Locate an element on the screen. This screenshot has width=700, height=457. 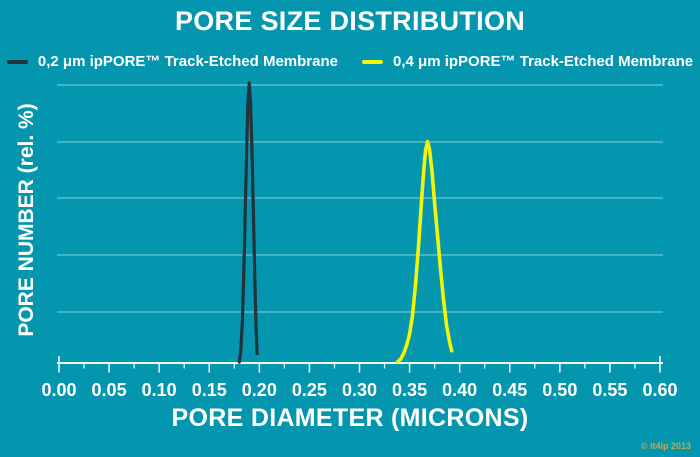
legend-item-02um: 0,2 μm ipPORE™ Track-Etched Membrane is located at coordinates (172, 61).